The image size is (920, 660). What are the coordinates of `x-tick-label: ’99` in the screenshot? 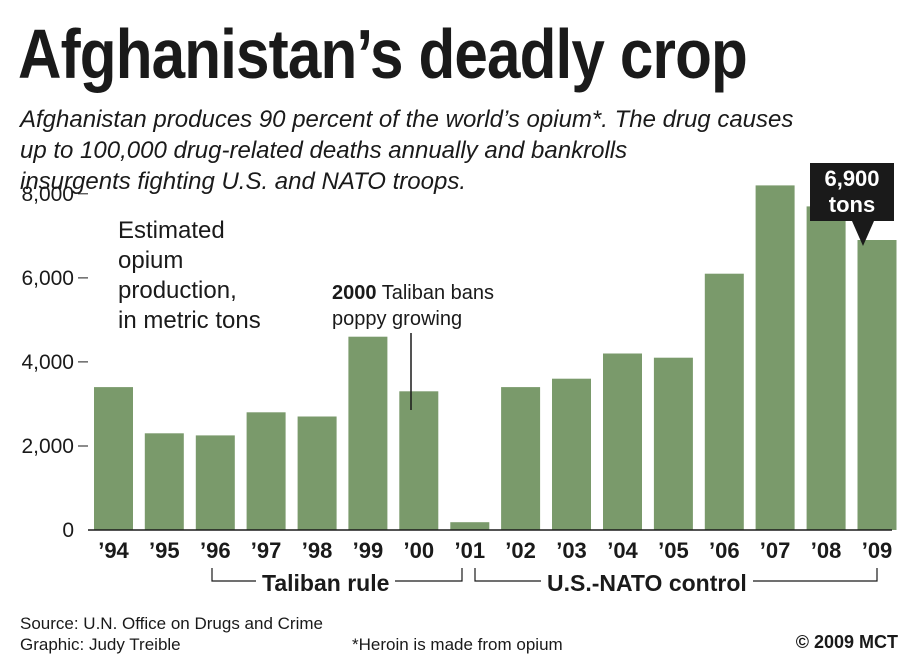 It's located at (368, 550).